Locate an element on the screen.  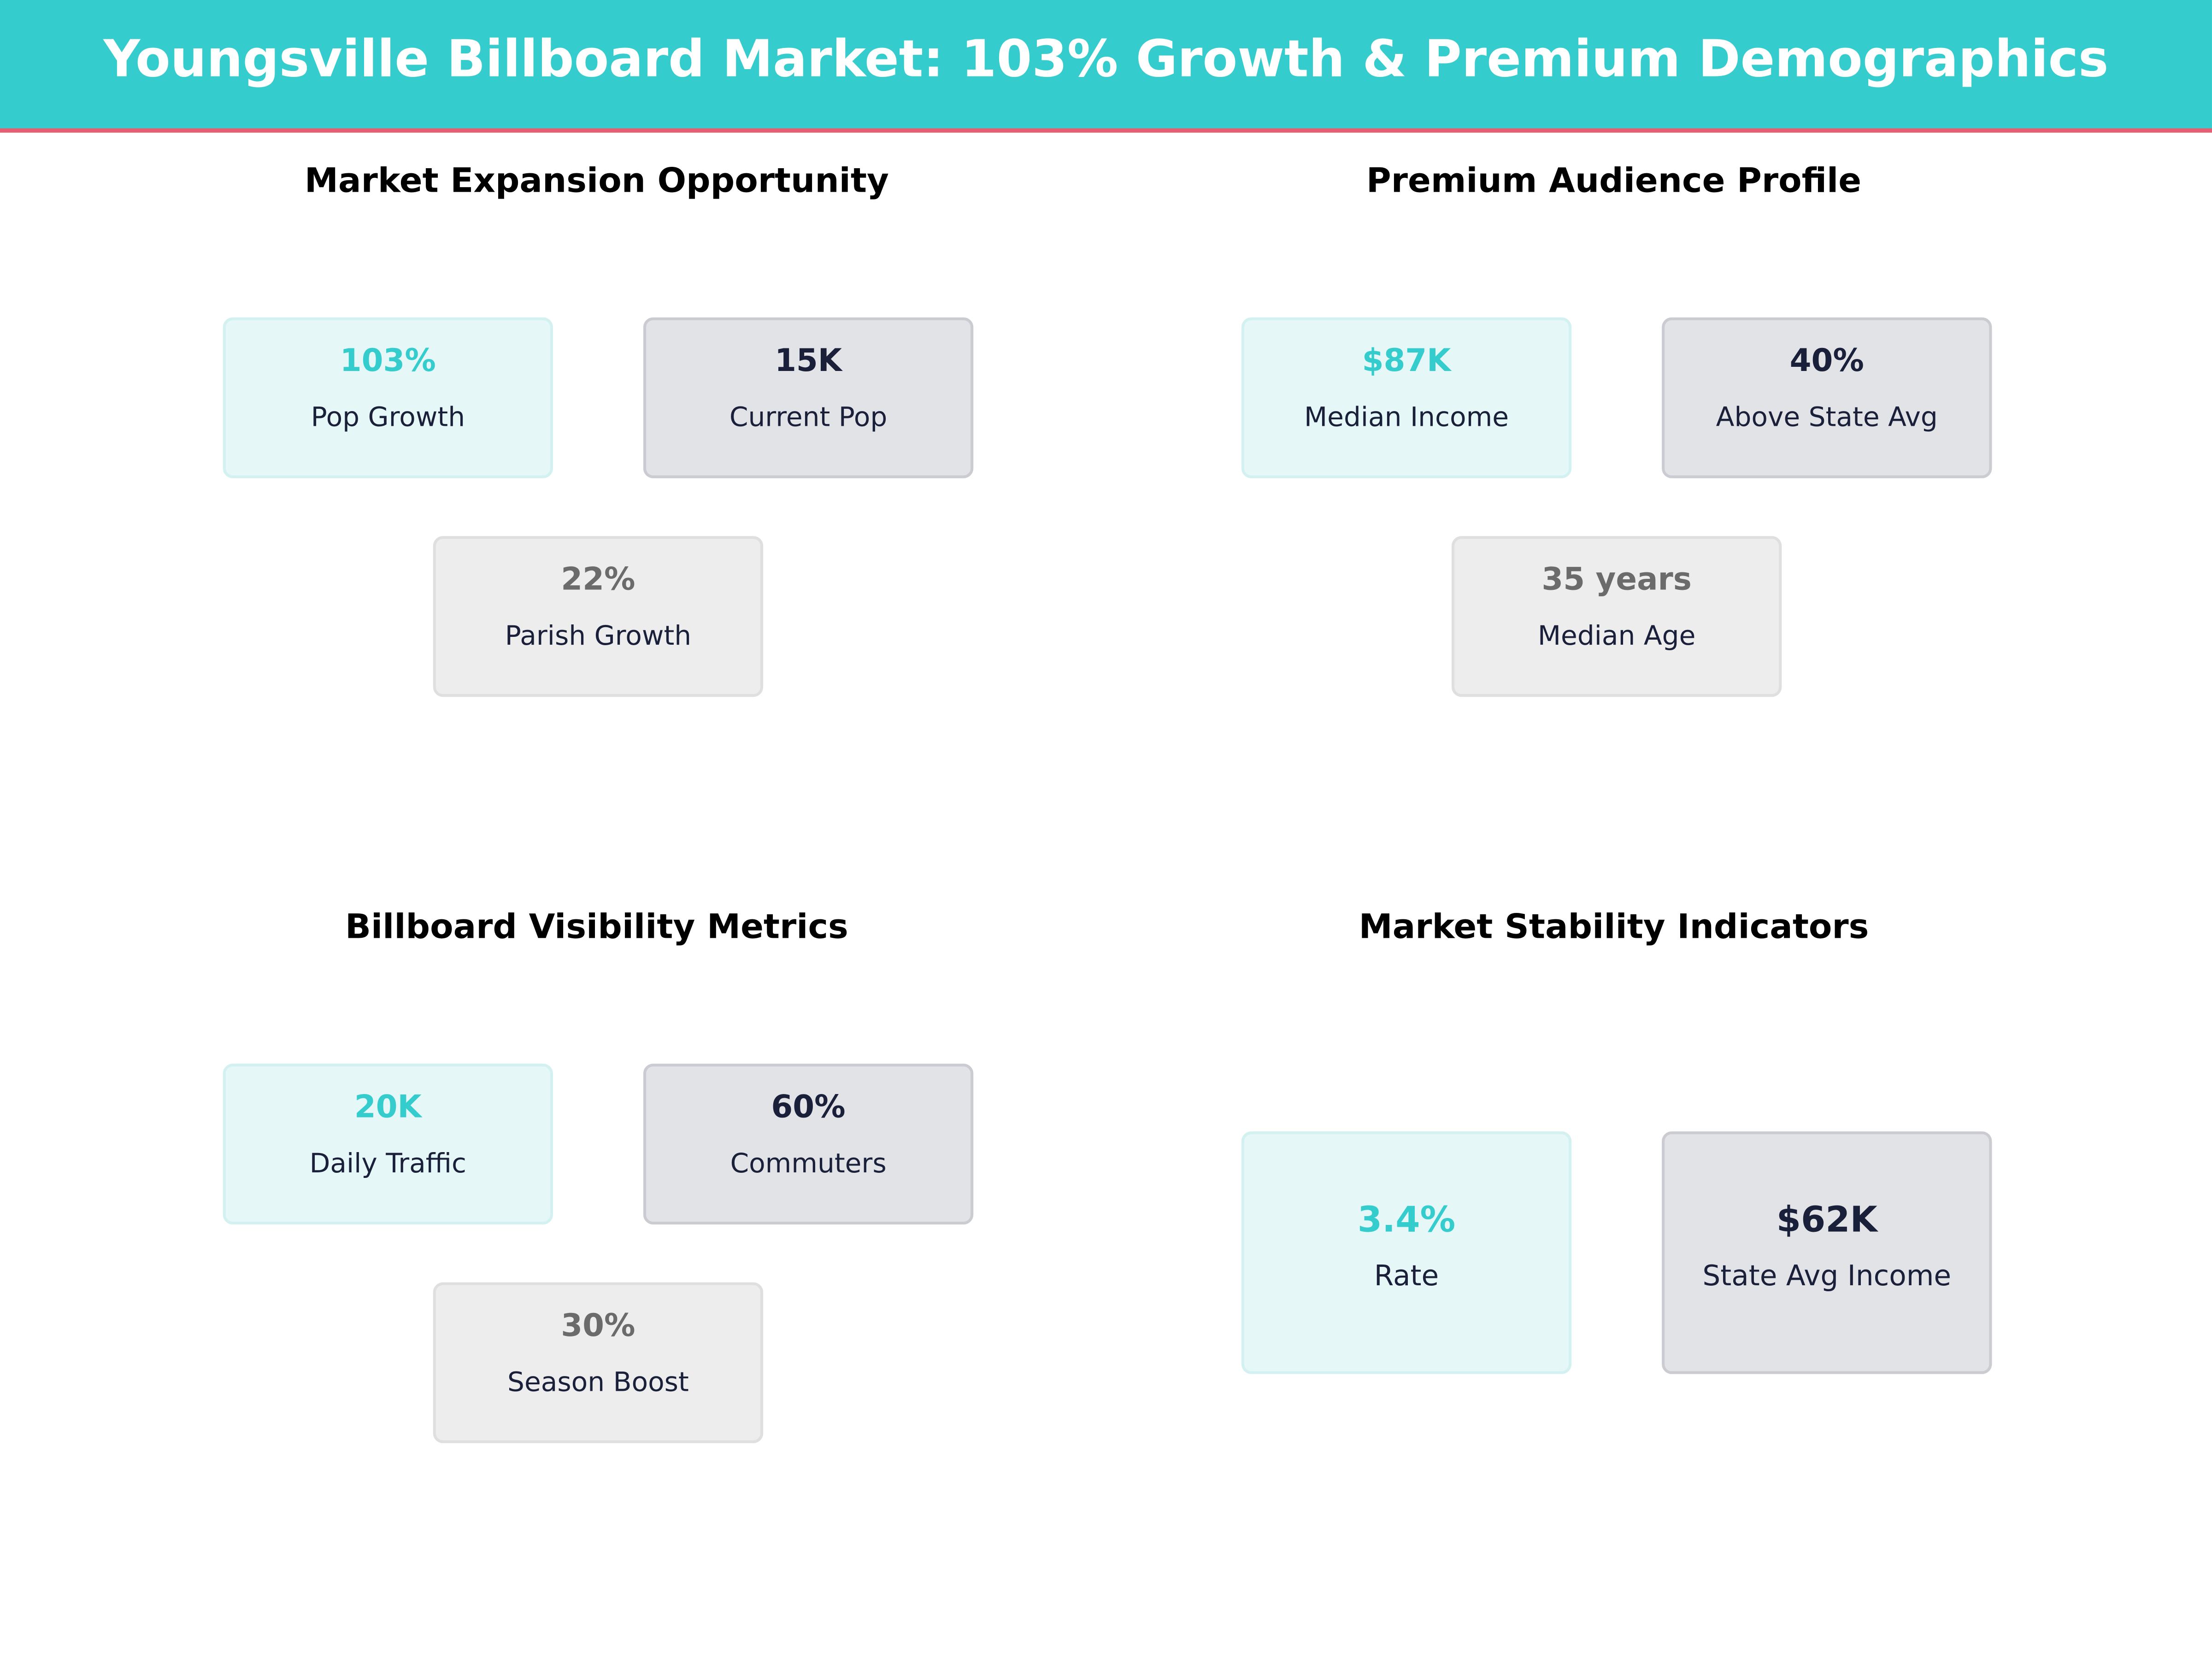
metric-card-above-state-avg: 40% Above State Avg is located at coordinates (1827, 397).